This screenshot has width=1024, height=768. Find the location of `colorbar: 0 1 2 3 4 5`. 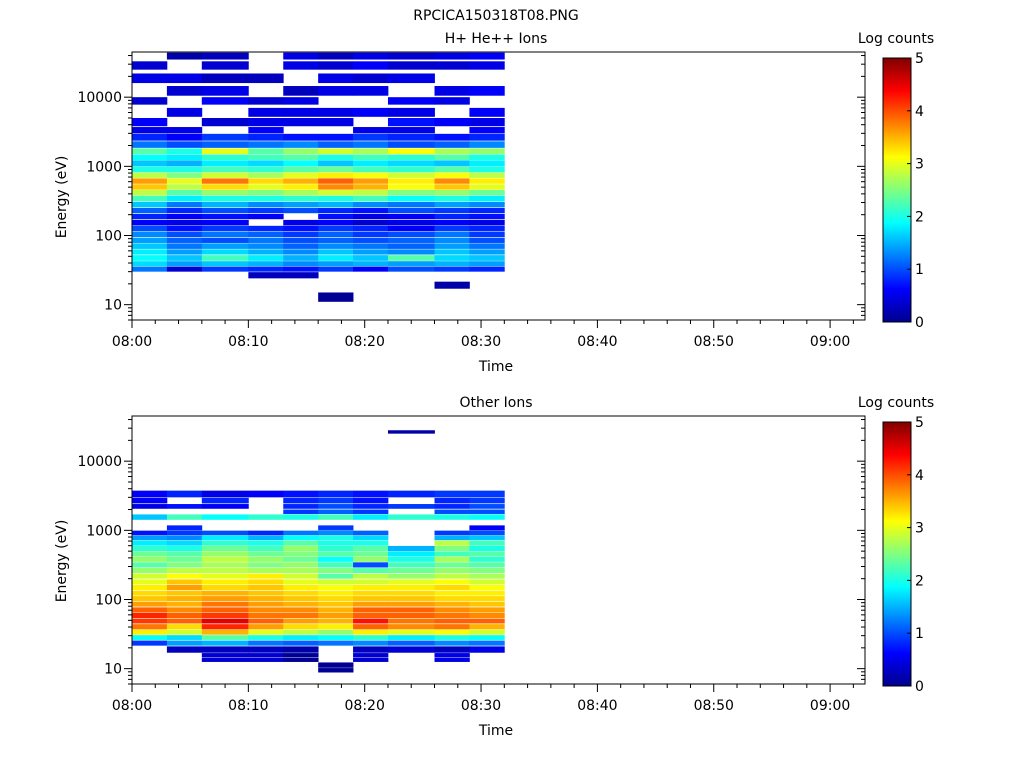

colorbar: 0 1 2 3 4 5 is located at coordinates (903, 191).